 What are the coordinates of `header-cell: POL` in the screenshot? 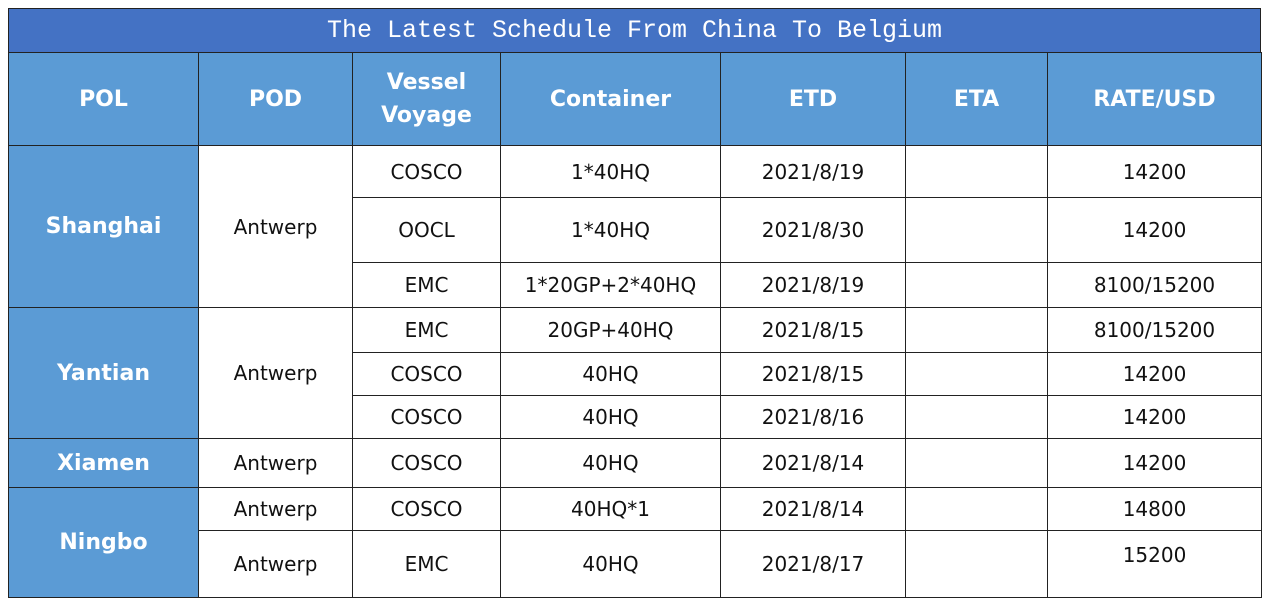 It's located at (103, 99).